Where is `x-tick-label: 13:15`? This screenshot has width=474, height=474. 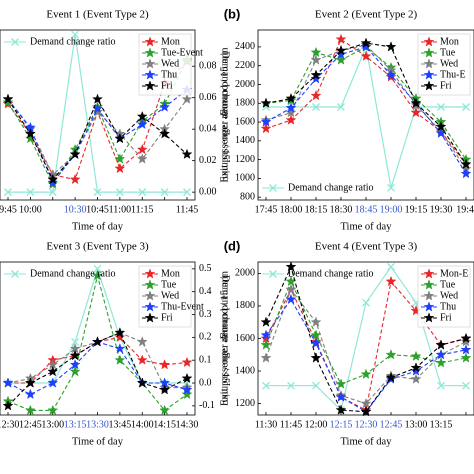 x-tick-label: 13:15 is located at coordinates (441, 424).